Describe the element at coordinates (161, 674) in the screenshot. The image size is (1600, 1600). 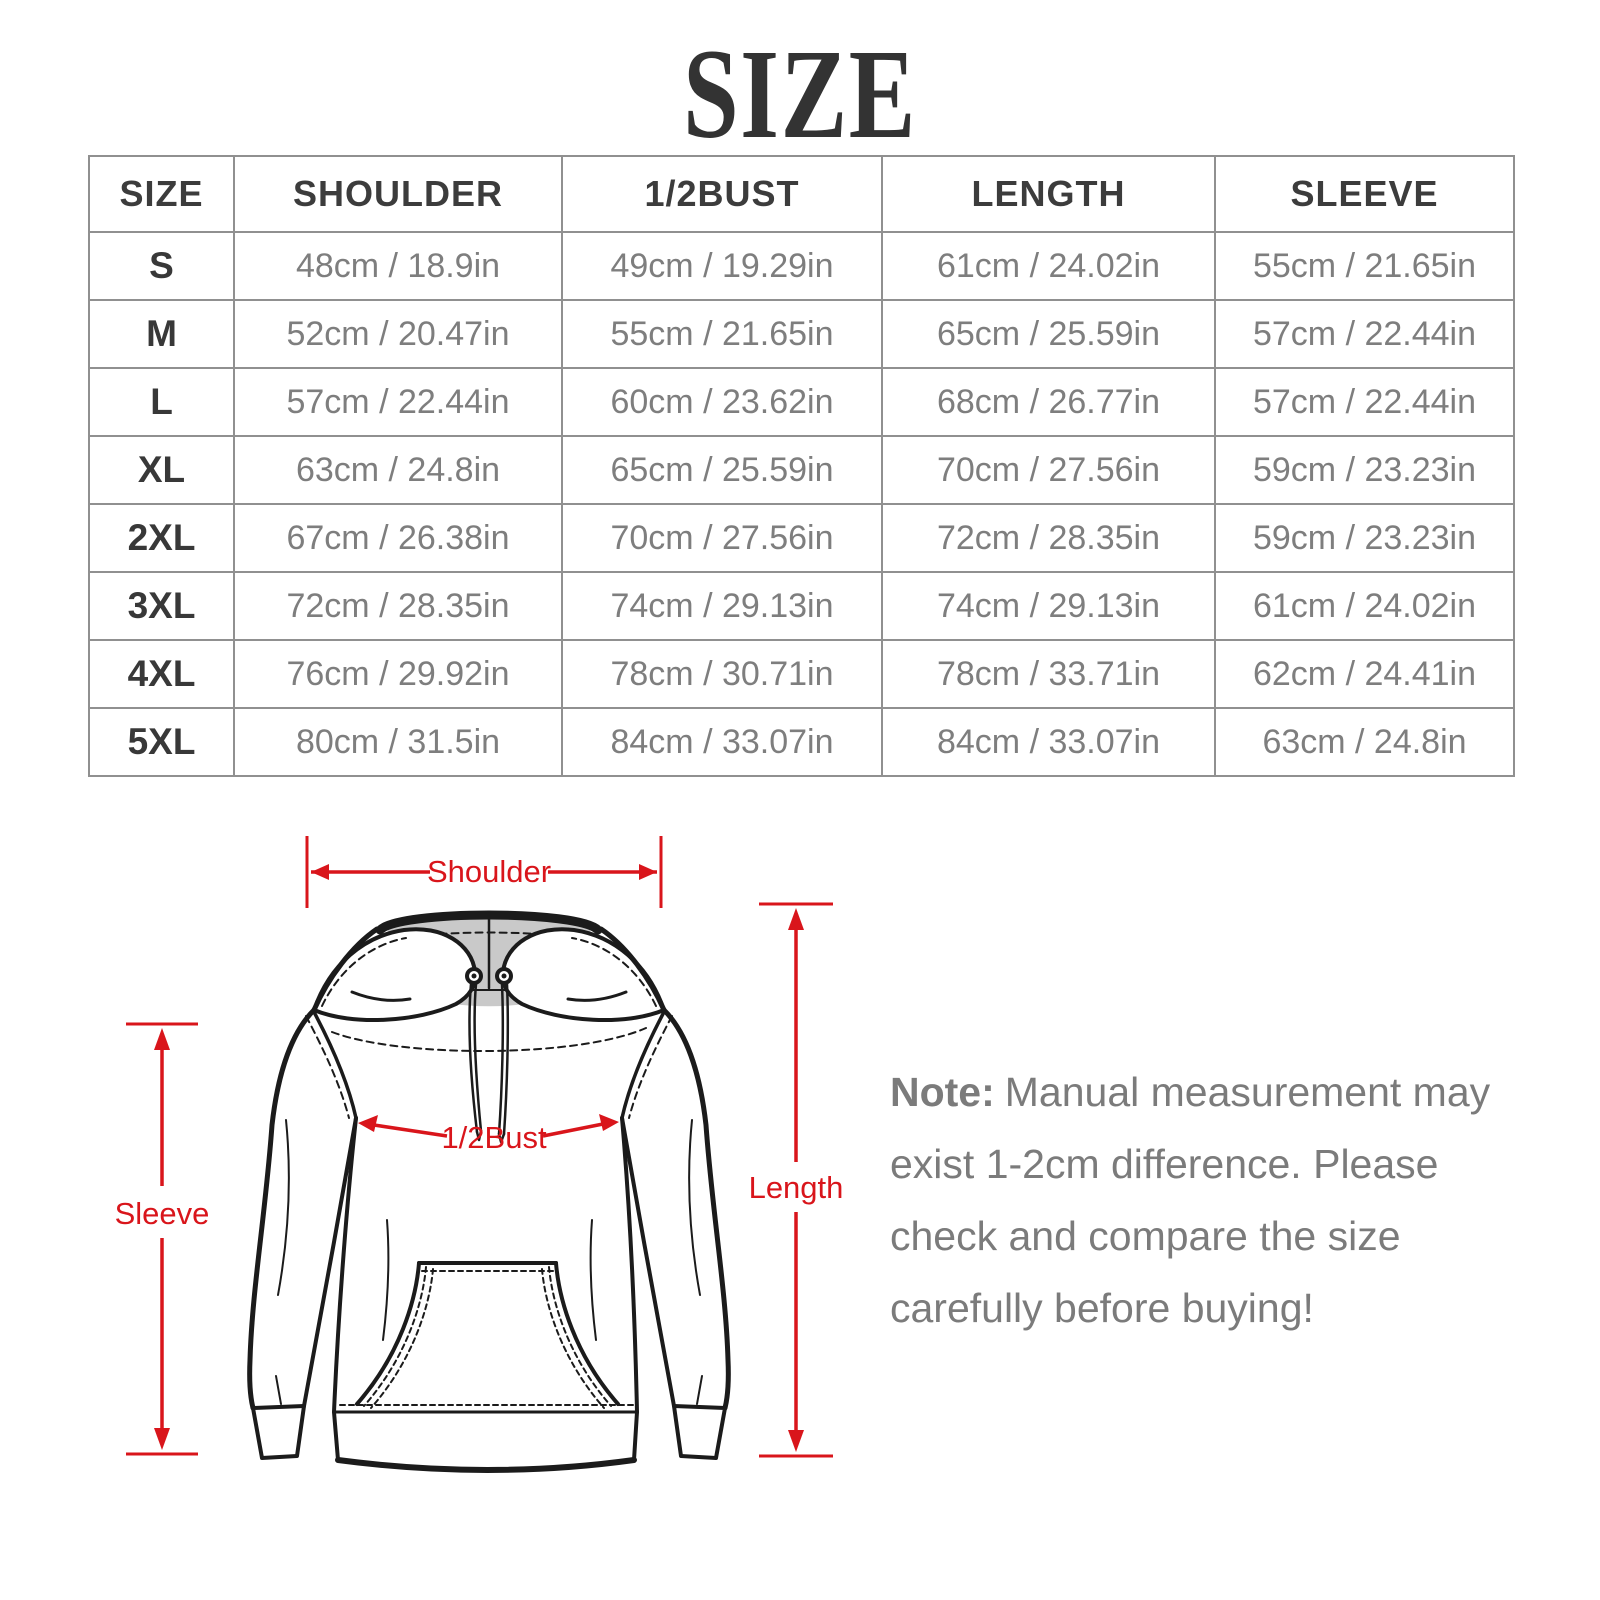
I see `size-cell: 4XL` at that location.